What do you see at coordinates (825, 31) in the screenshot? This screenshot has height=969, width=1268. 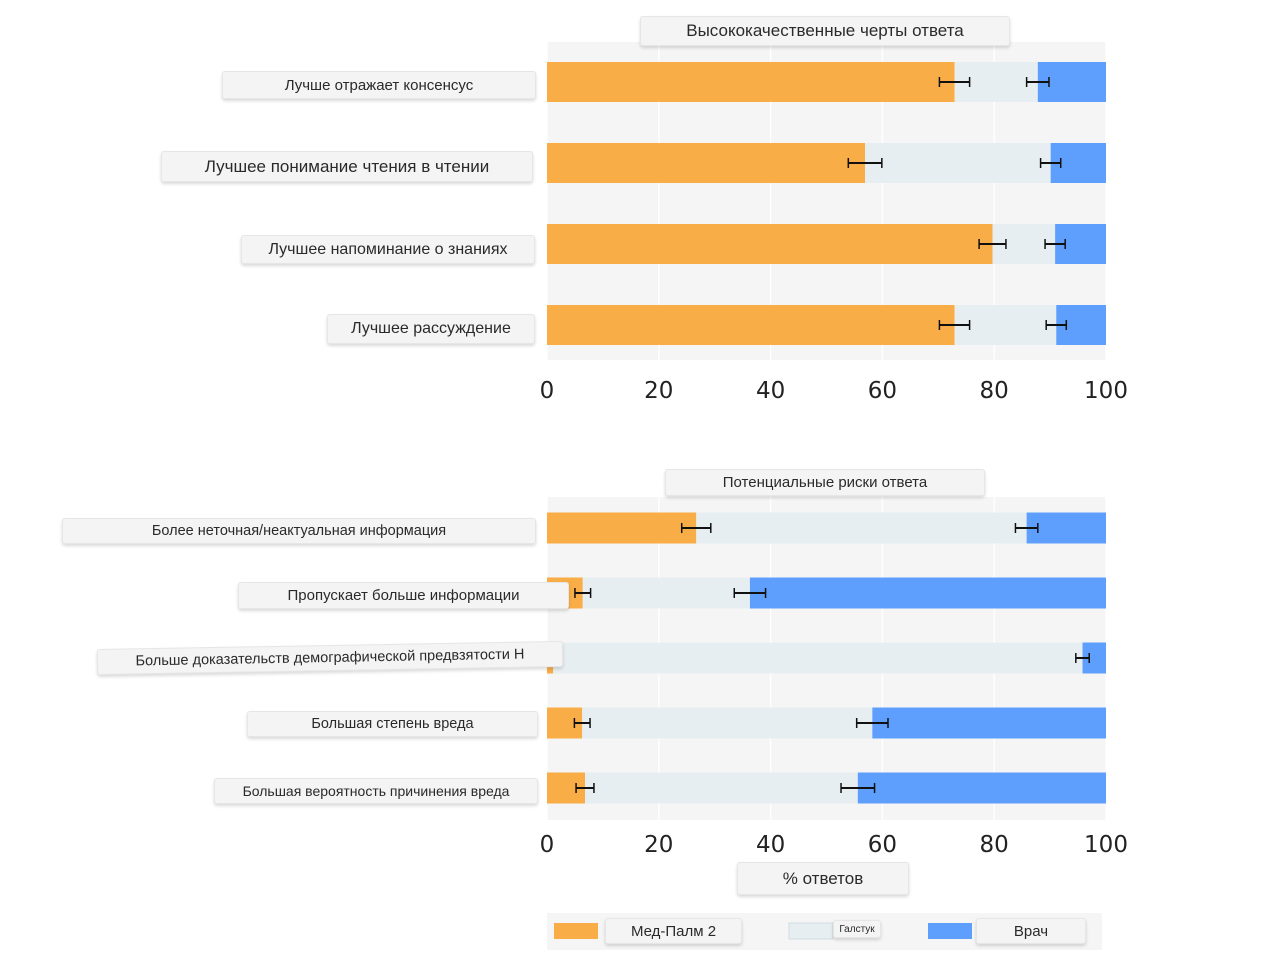 I see `chart-title-0: Высококачественные черты ответа` at bounding box center [825, 31].